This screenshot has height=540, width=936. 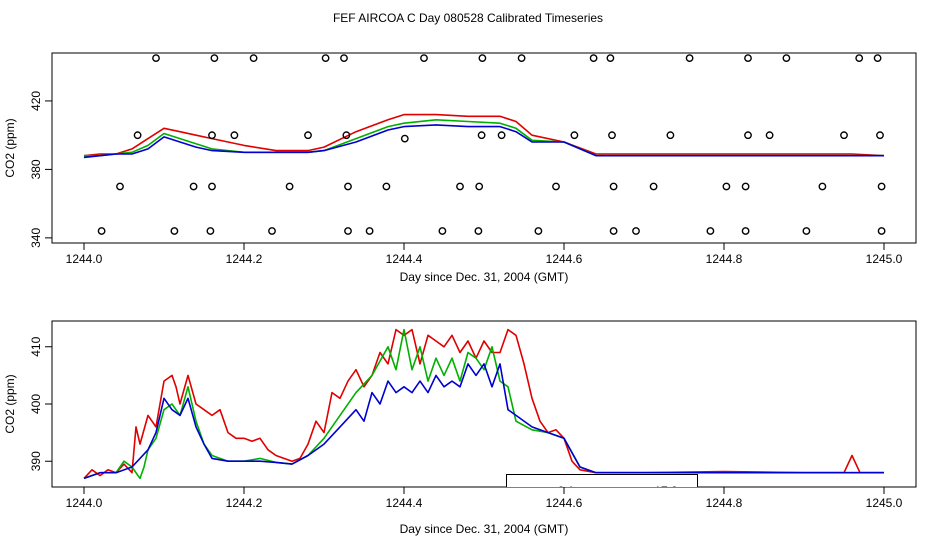 What do you see at coordinates (484, 529) in the screenshot?
I see `x-axis-label-bottom: Day since Dec. 31, 2004 (GMT)` at bounding box center [484, 529].